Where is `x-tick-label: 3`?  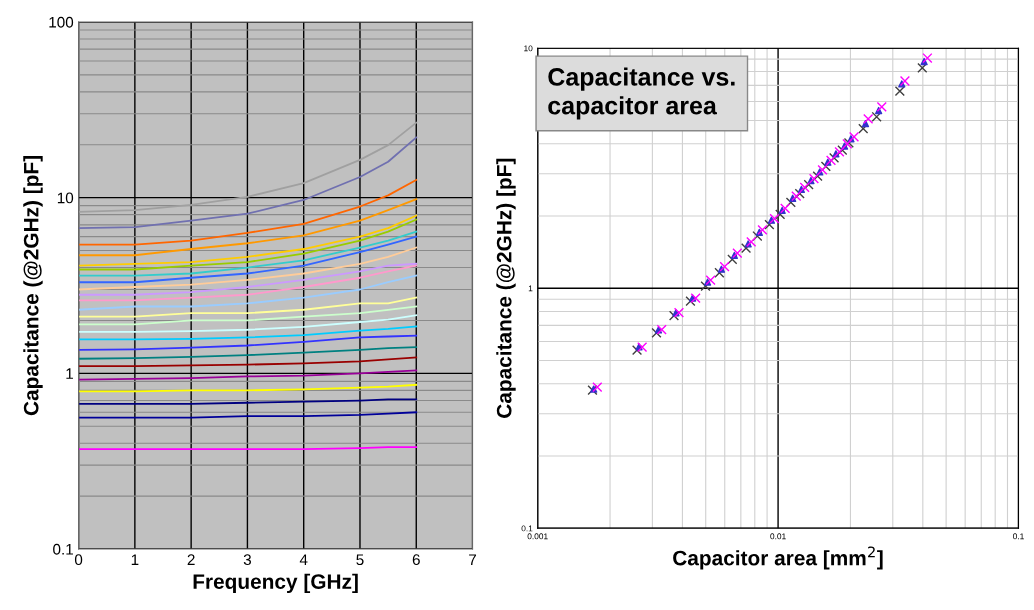 x-tick-label: 3 is located at coordinates (247, 560).